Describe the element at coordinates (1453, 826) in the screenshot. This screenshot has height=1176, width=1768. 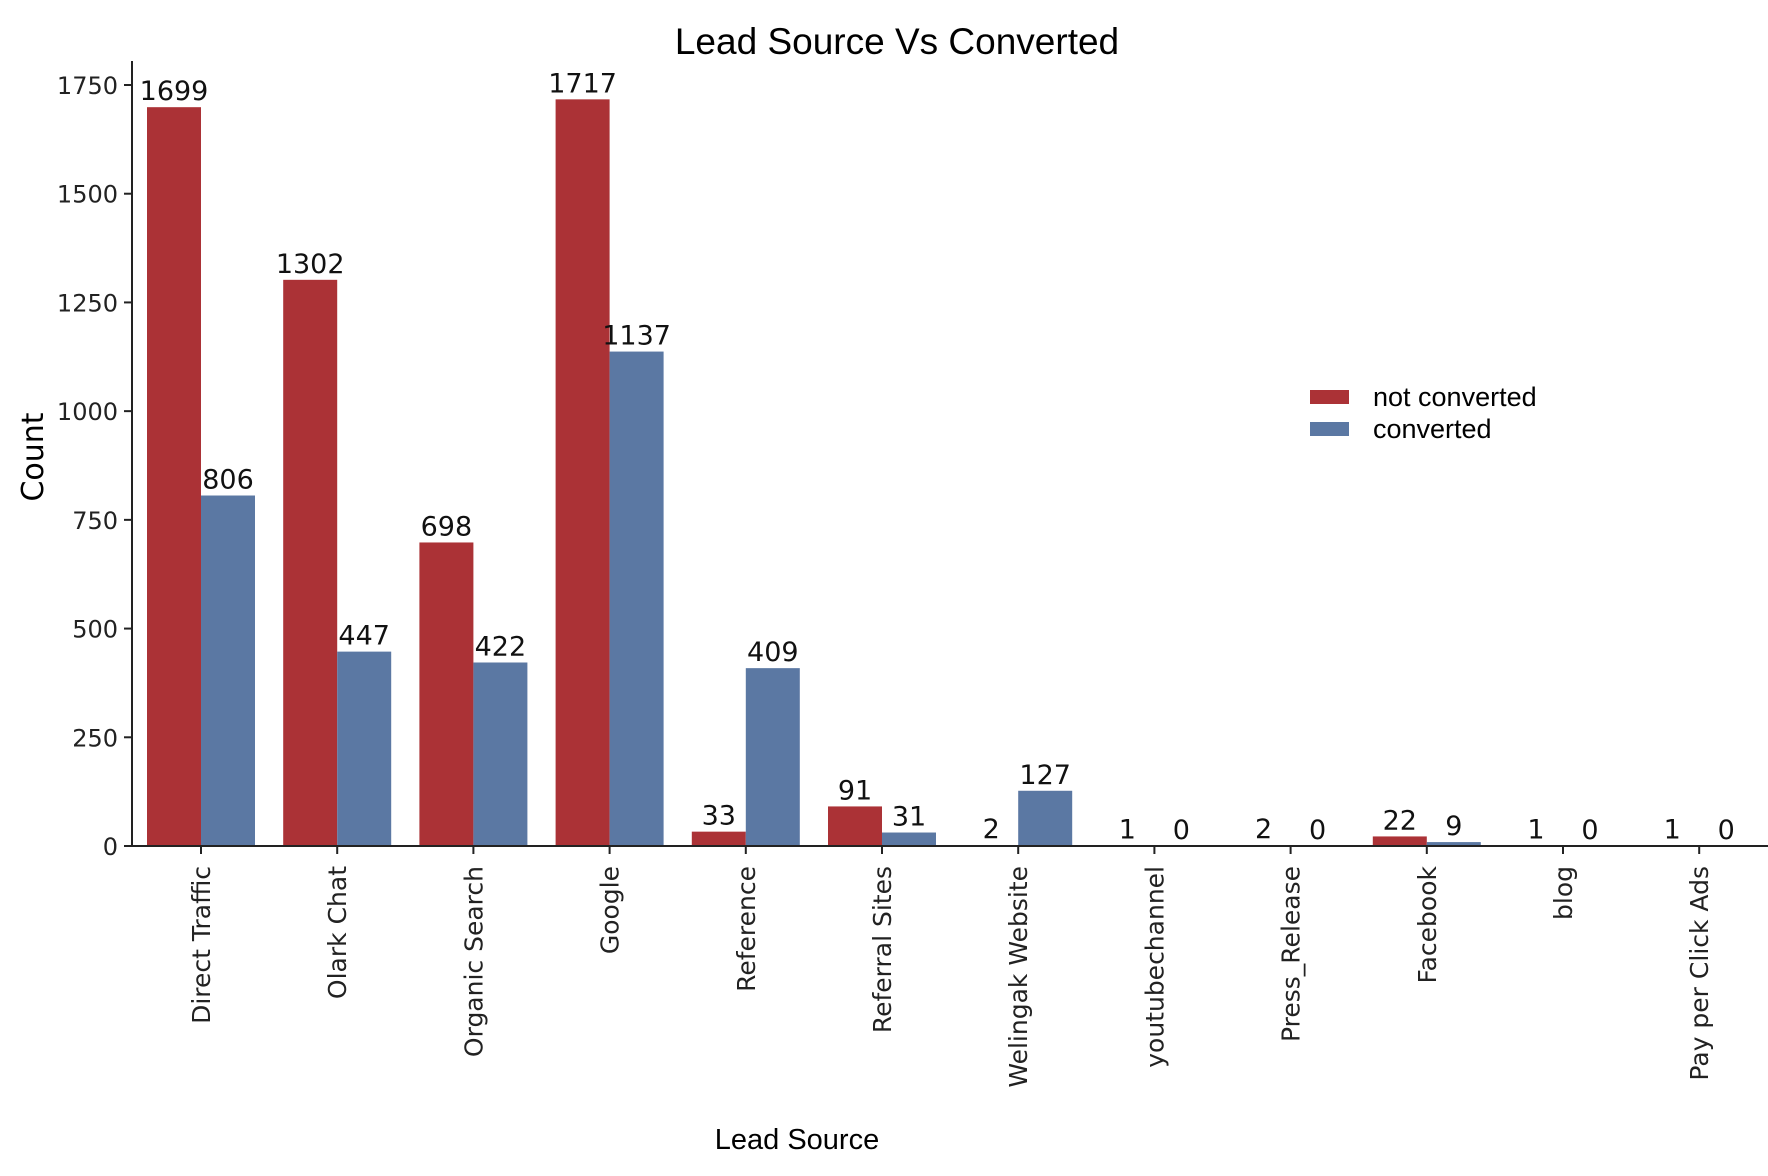
I see `data-label-converted: 9` at that location.